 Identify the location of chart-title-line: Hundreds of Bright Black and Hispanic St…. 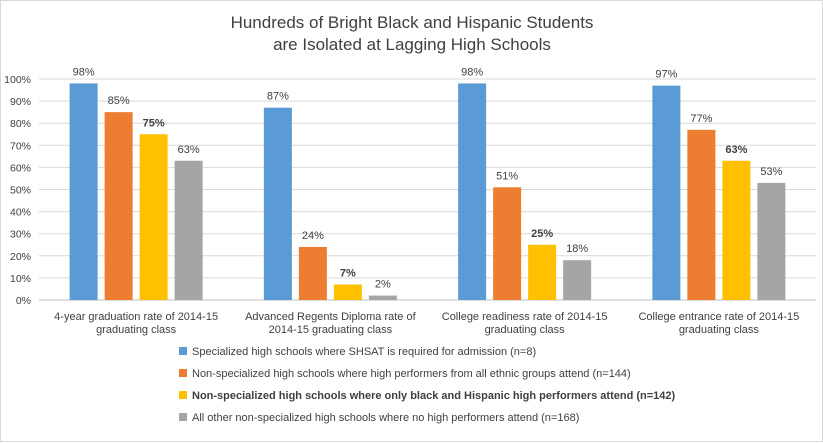
(412, 22).